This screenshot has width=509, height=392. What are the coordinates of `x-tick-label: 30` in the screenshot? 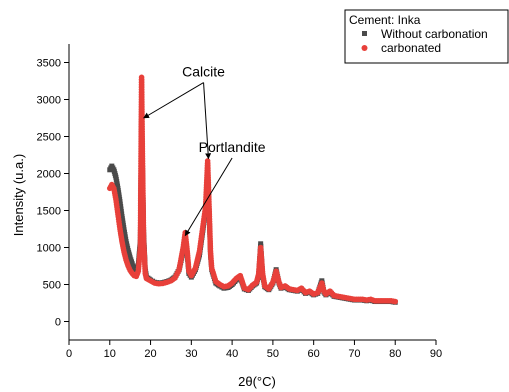 It's located at (191, 354).